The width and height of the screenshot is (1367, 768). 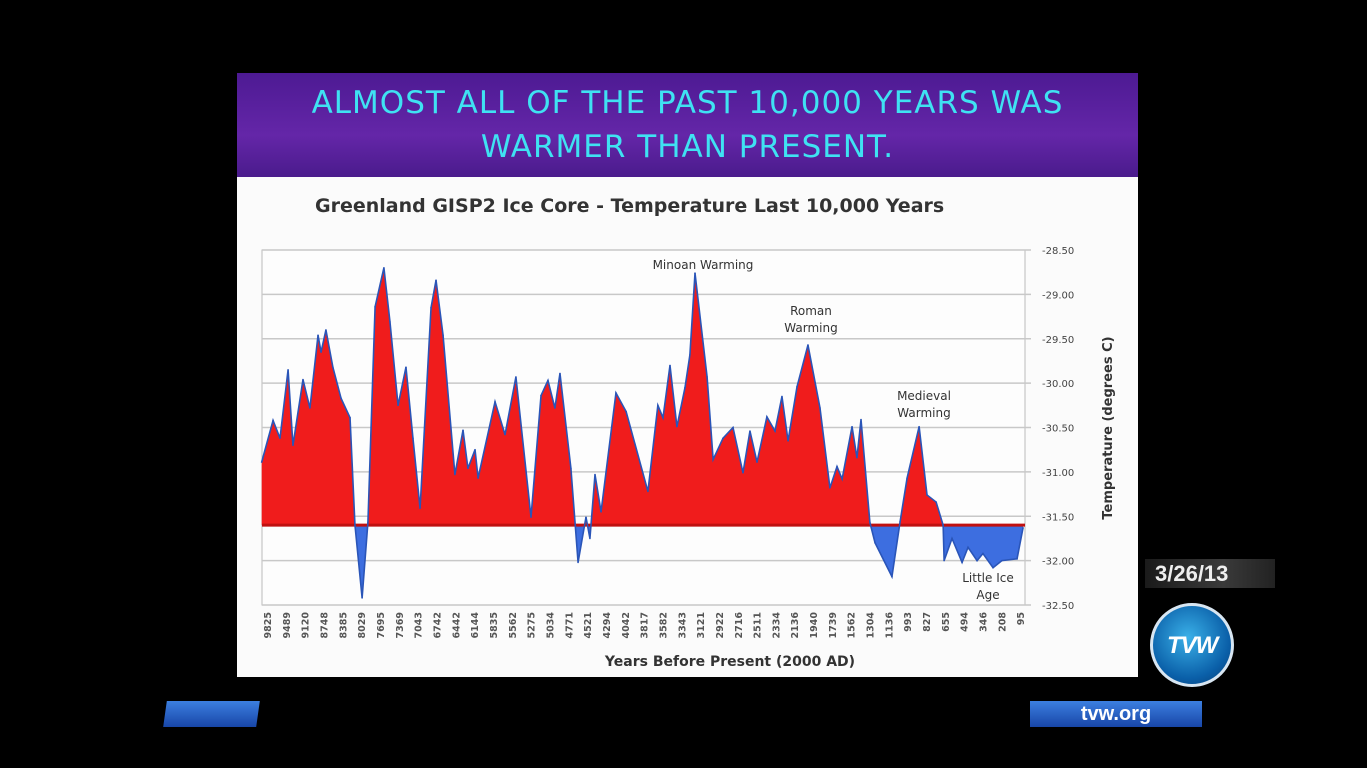 I want to click on x-tick-label: 8029, so click(x=362, y=625).